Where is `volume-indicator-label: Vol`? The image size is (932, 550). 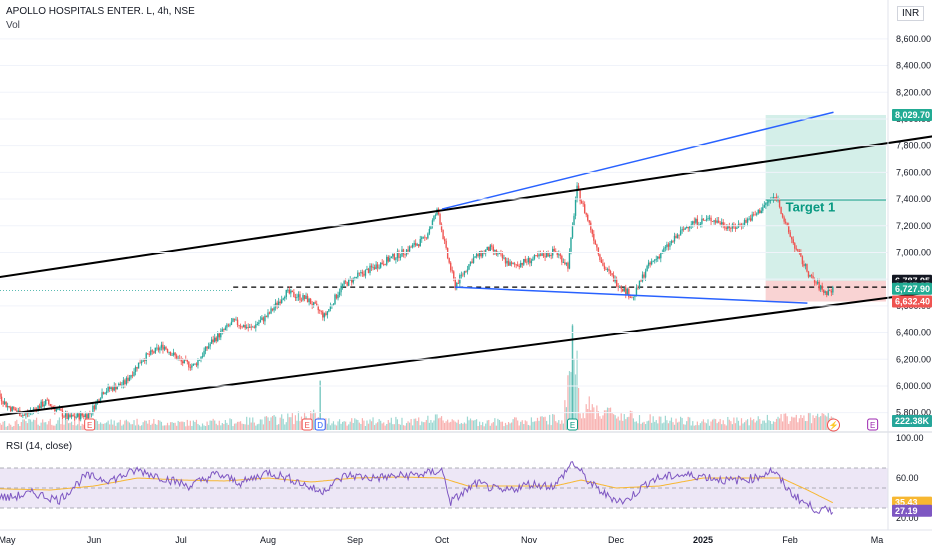 volume-indicator-label: Vol is located at coordinates (13, 25).